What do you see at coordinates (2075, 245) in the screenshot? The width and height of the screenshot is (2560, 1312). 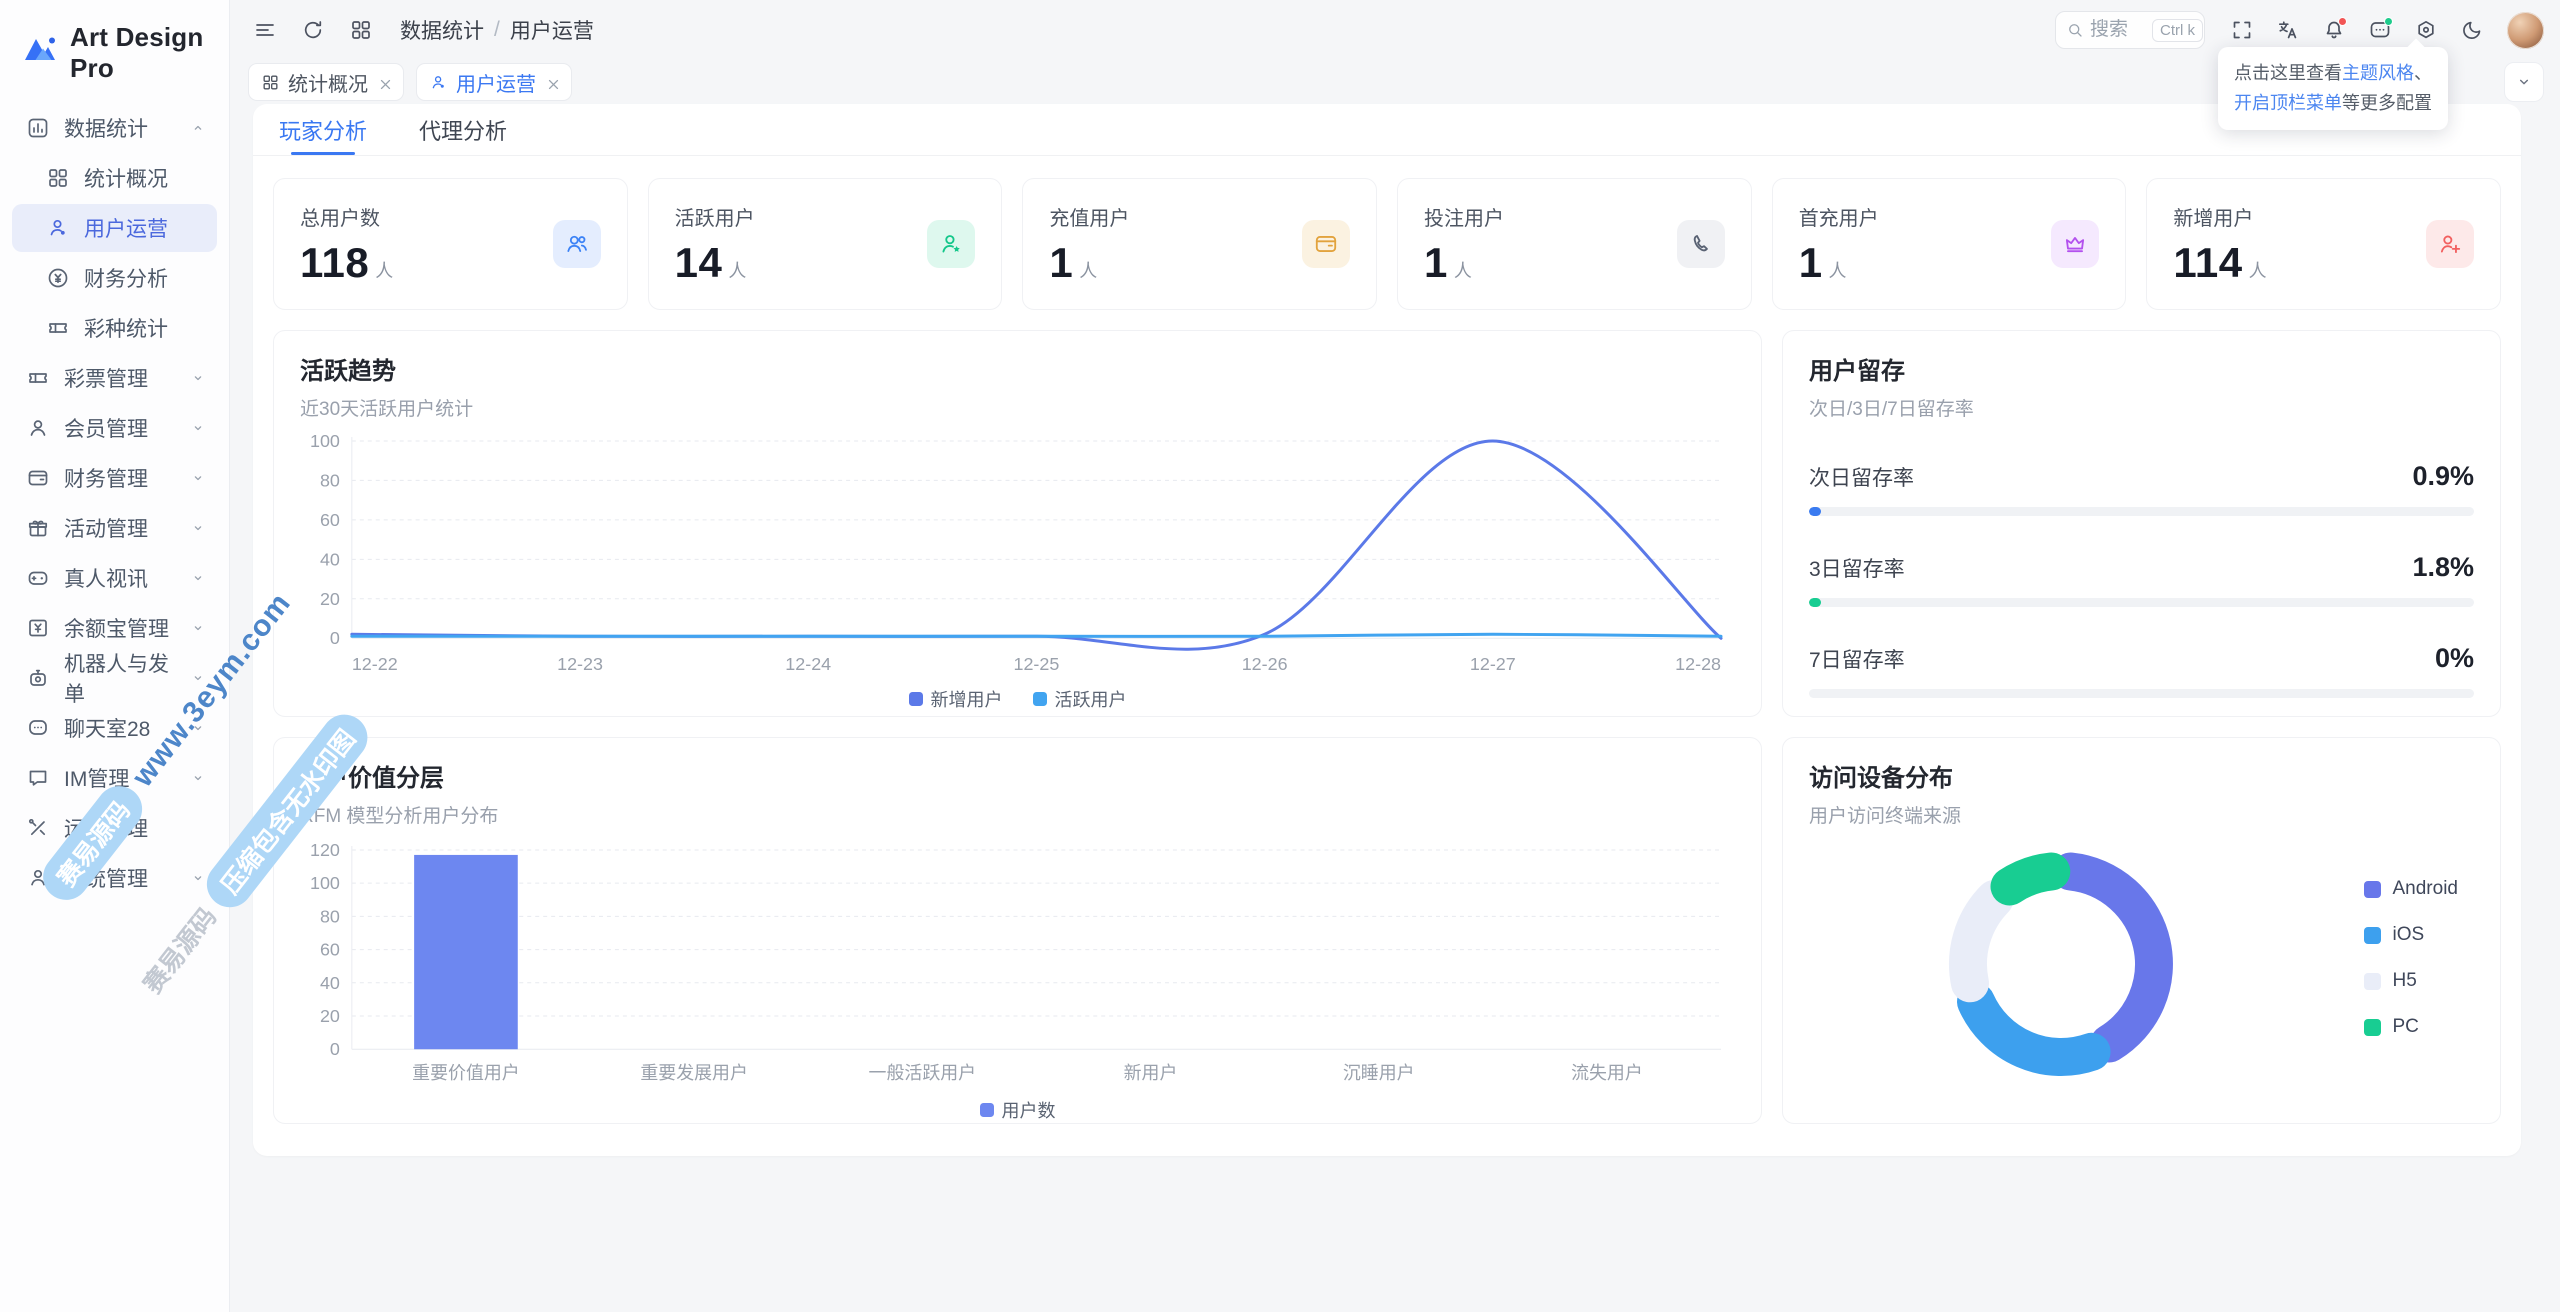 I see `crown-icon` at bounding box center [2075, 245].